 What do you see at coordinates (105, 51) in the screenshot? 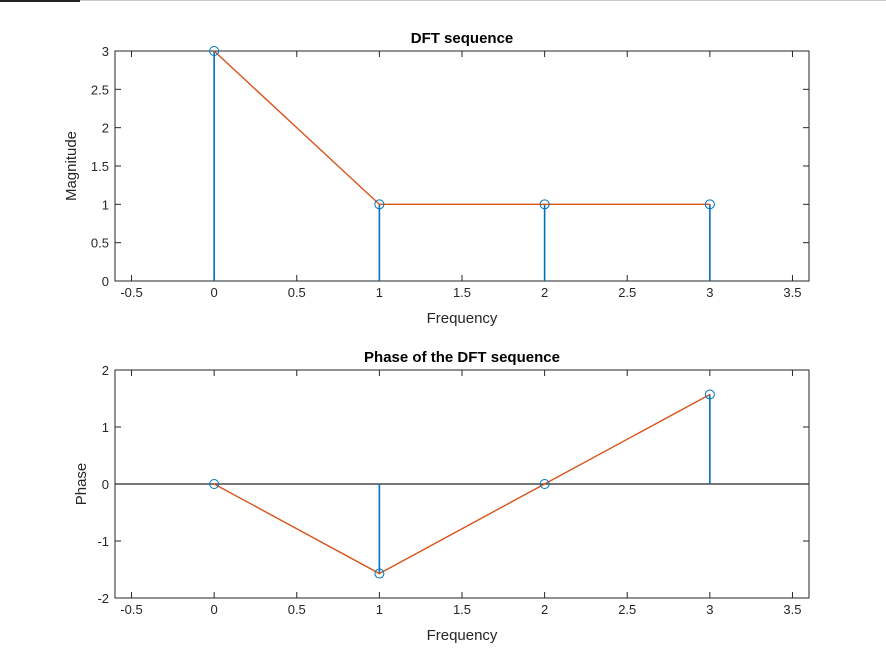
I see `y-tick-label: 3` at bounding box center [105, 51].